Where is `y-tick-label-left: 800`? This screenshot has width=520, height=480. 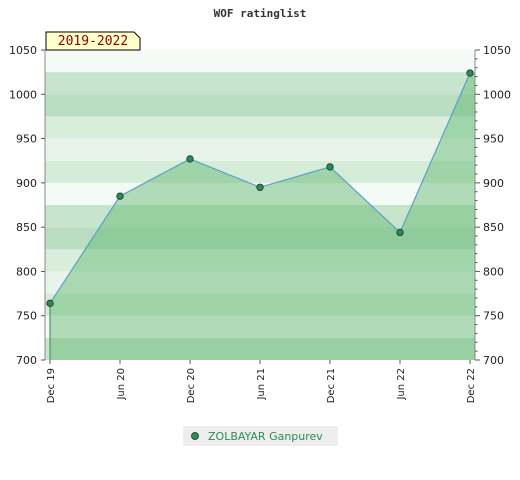 y-tick-label-left: 800 is located at coordinates (26, 271).